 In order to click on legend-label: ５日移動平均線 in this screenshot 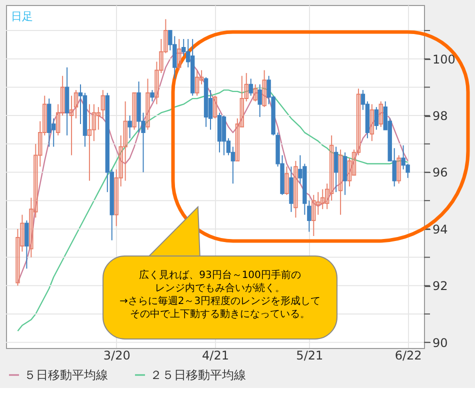, I will do `click(66, 375)`.